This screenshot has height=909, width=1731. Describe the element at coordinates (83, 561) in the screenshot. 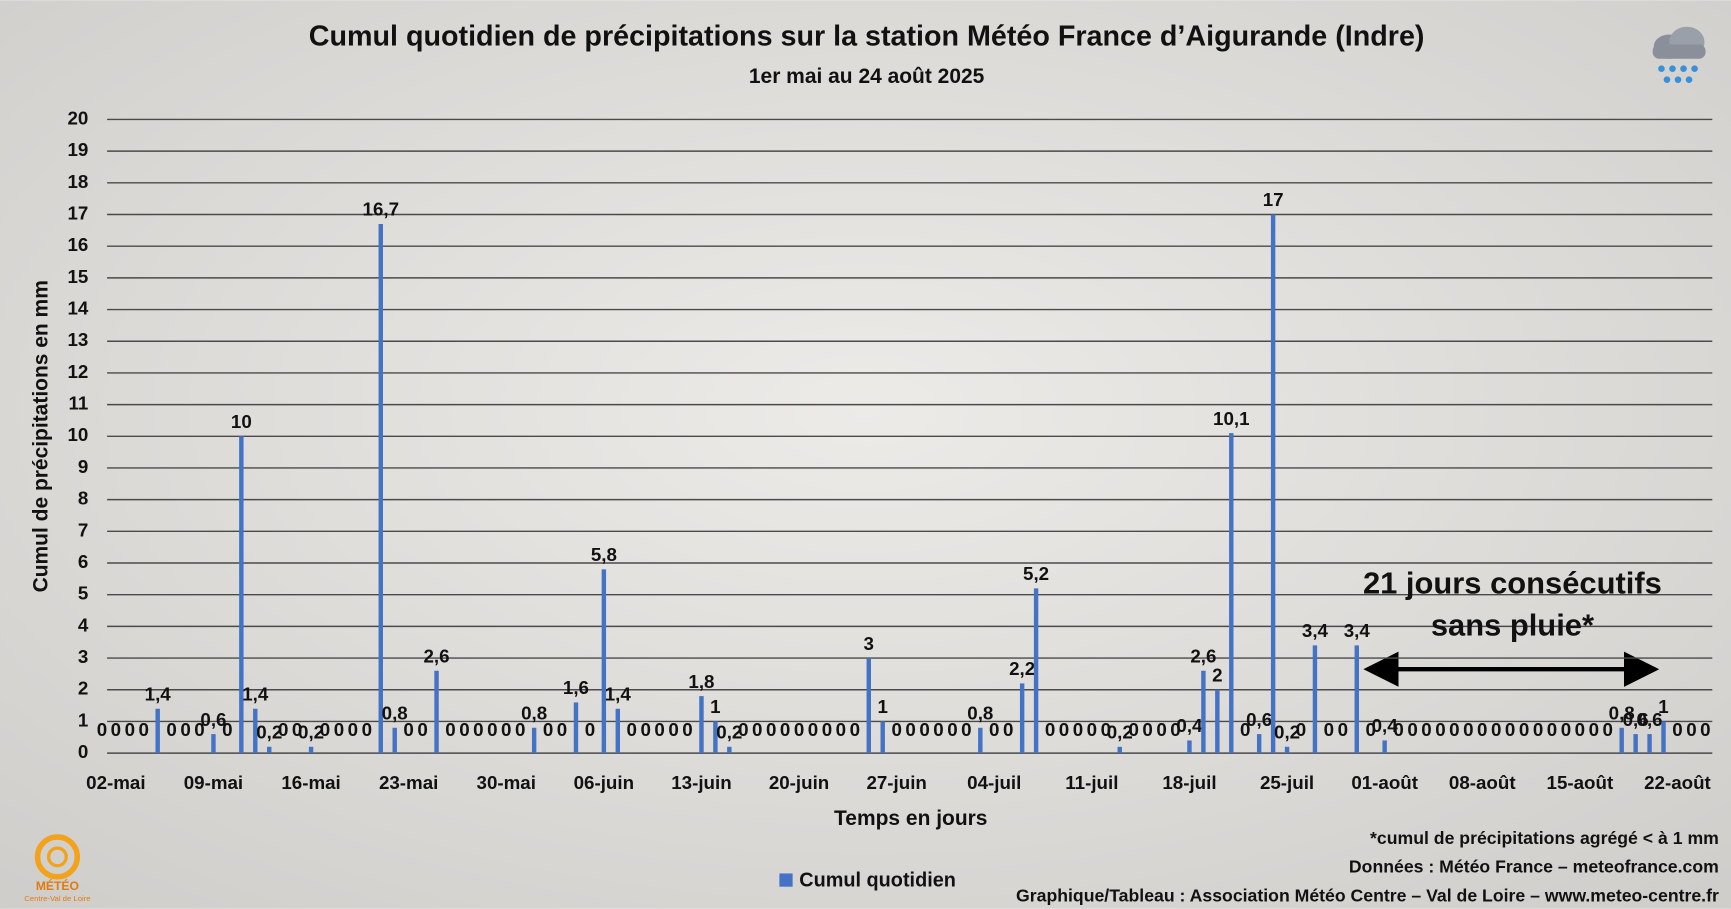

I see `y-tick-label: 6` at that location.